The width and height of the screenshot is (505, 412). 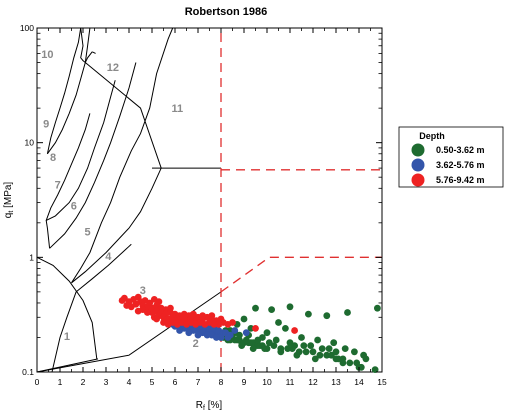 I want to click on zone-label: 6, so click(x=74, y=207).